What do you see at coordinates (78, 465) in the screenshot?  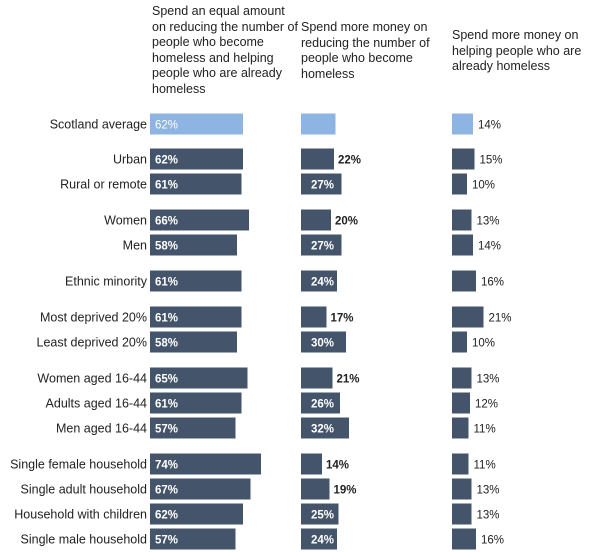 I see `category-label: Single female household` at bounding box center [78, 465].